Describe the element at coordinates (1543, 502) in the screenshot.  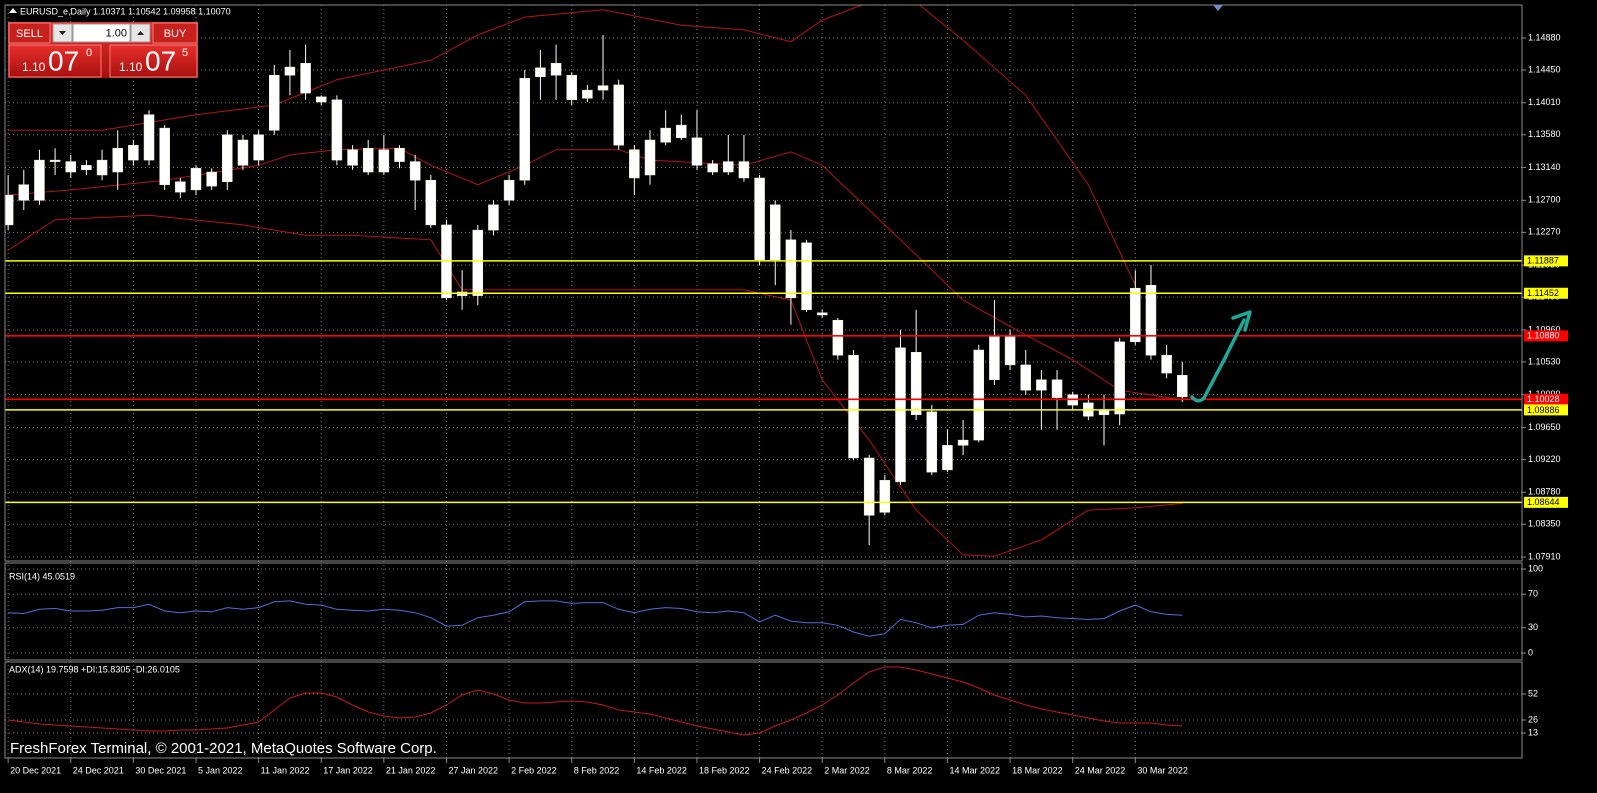
I see `price-level-label: 1.08644` at that location.